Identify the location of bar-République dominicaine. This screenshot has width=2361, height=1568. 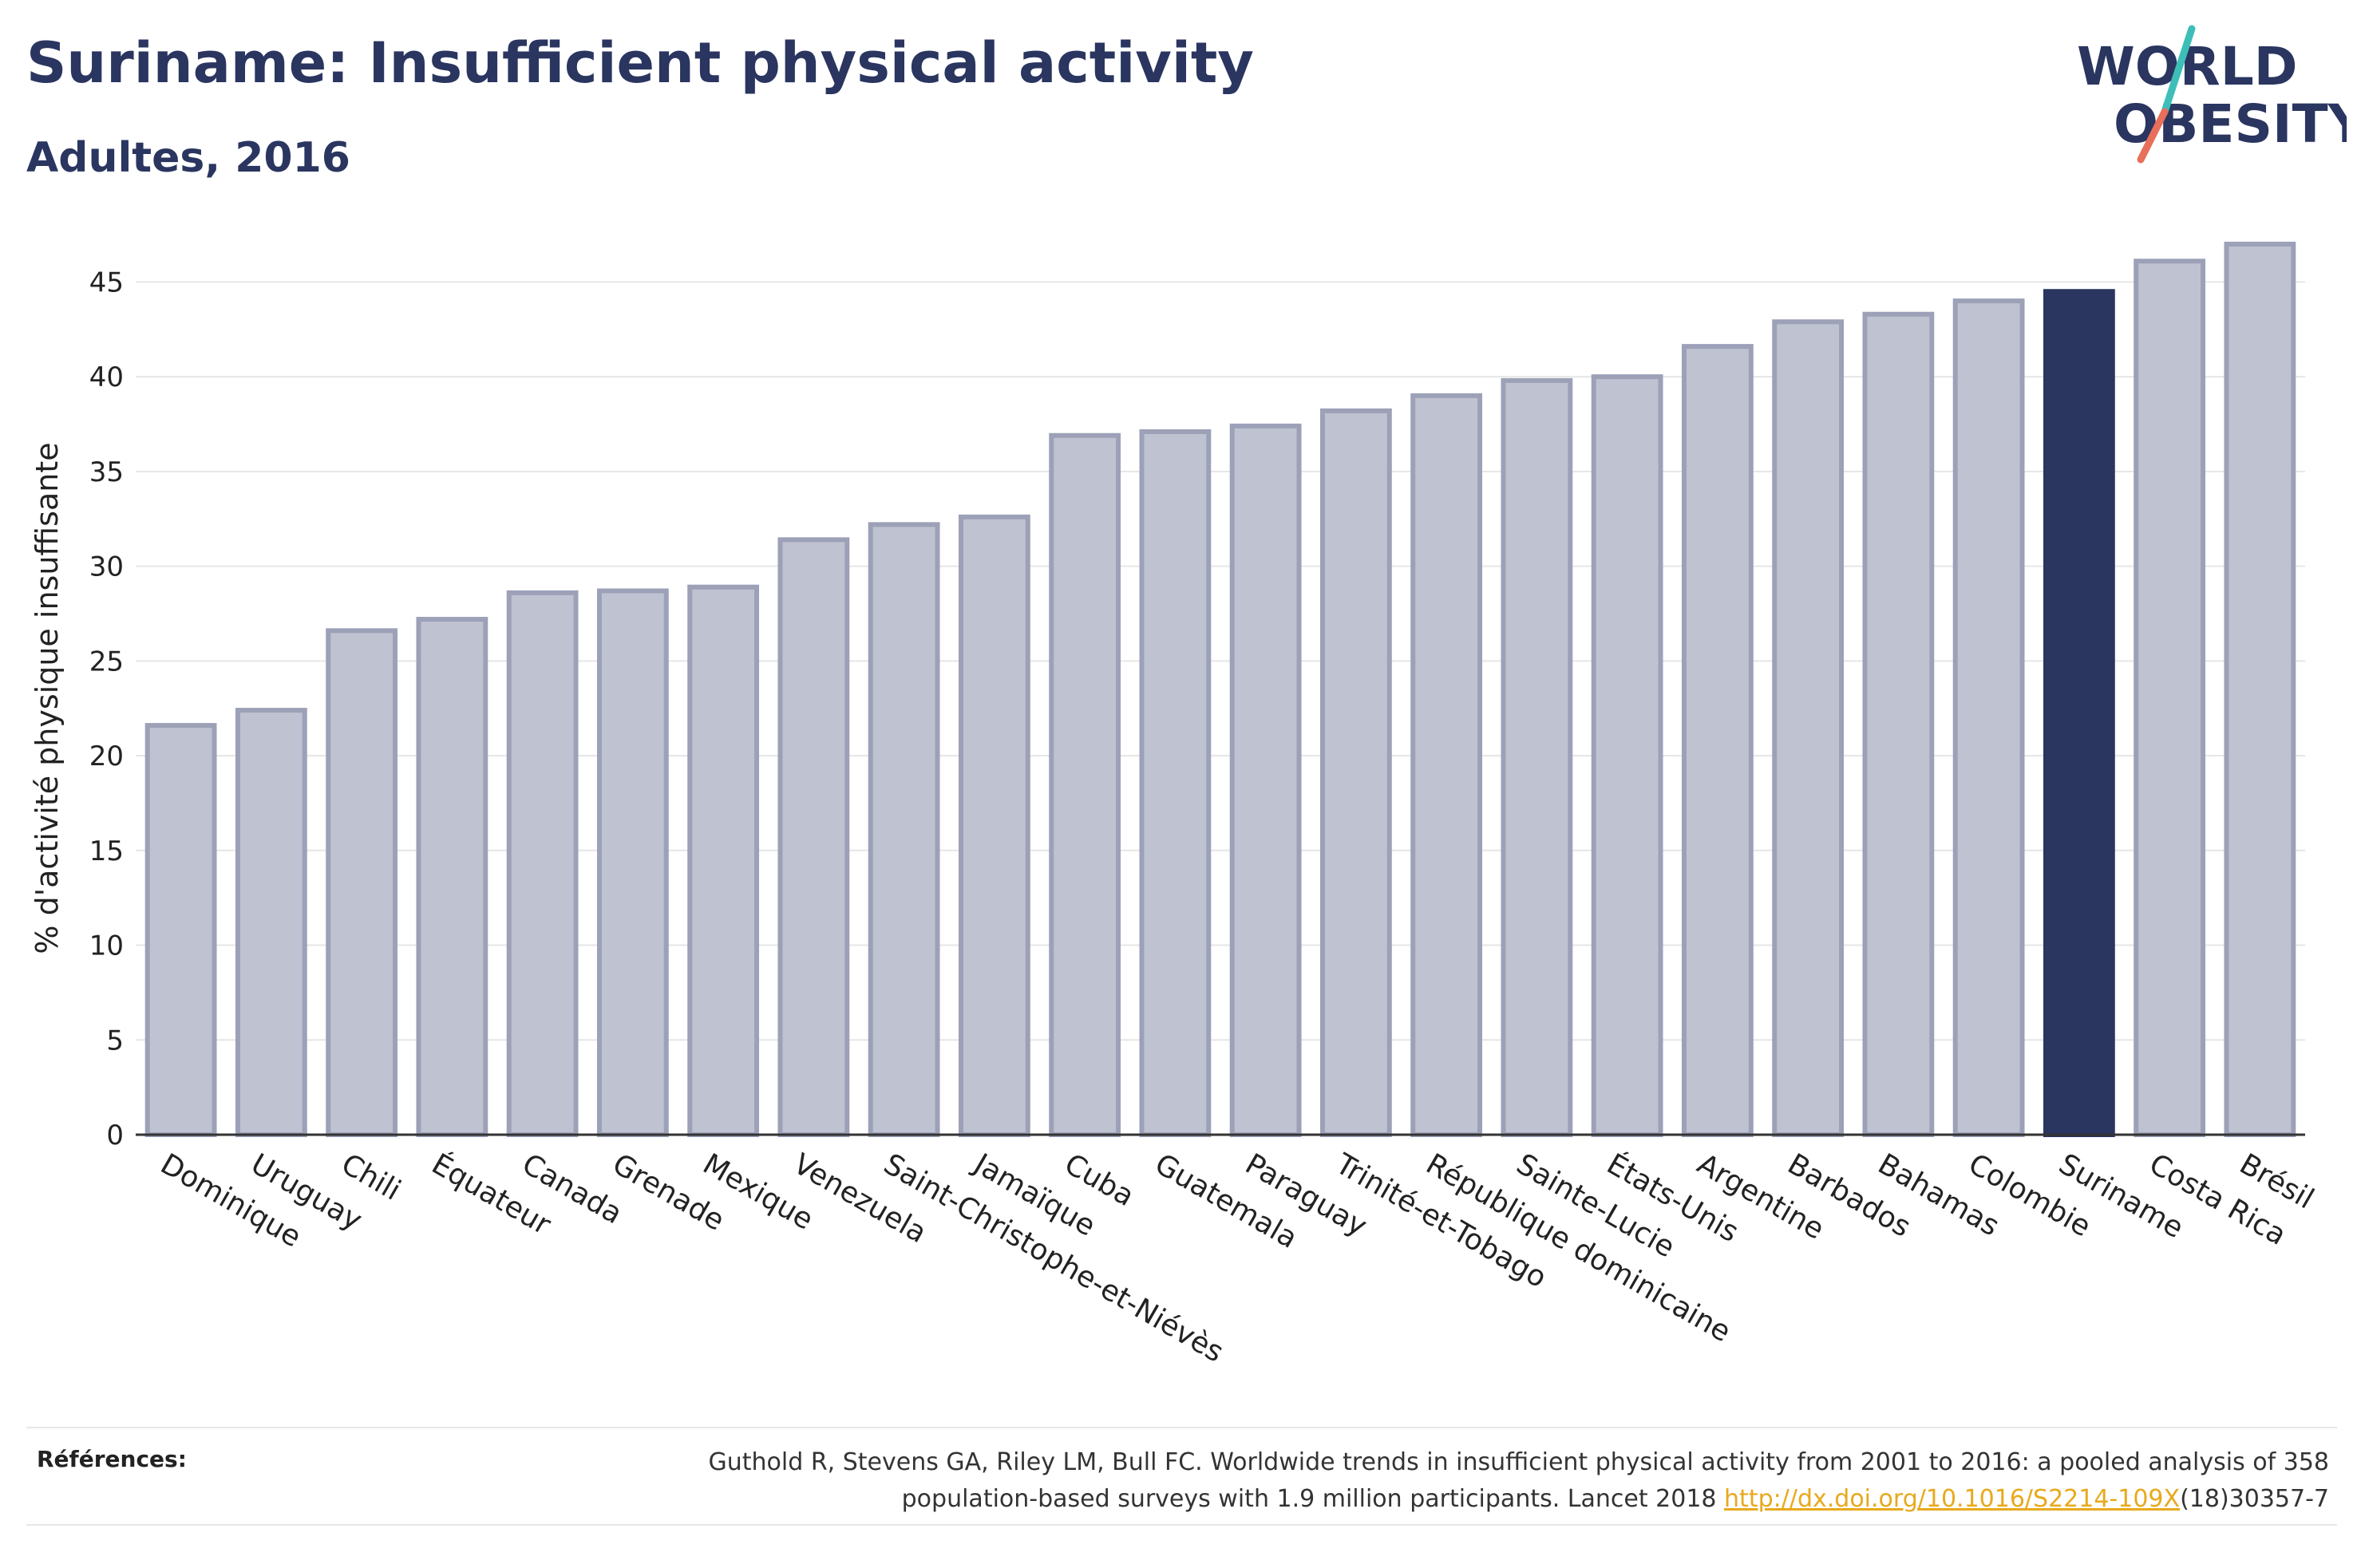
(1446, 765).